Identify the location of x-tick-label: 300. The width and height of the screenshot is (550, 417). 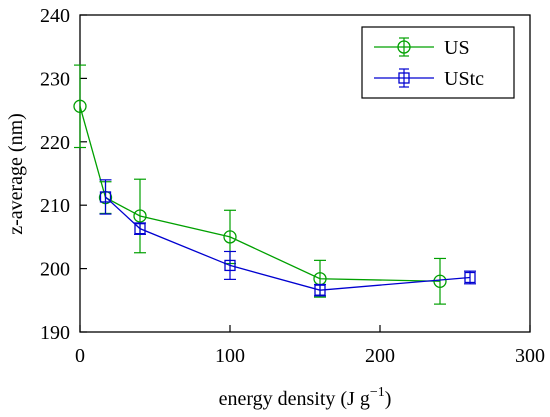
(530, 356).